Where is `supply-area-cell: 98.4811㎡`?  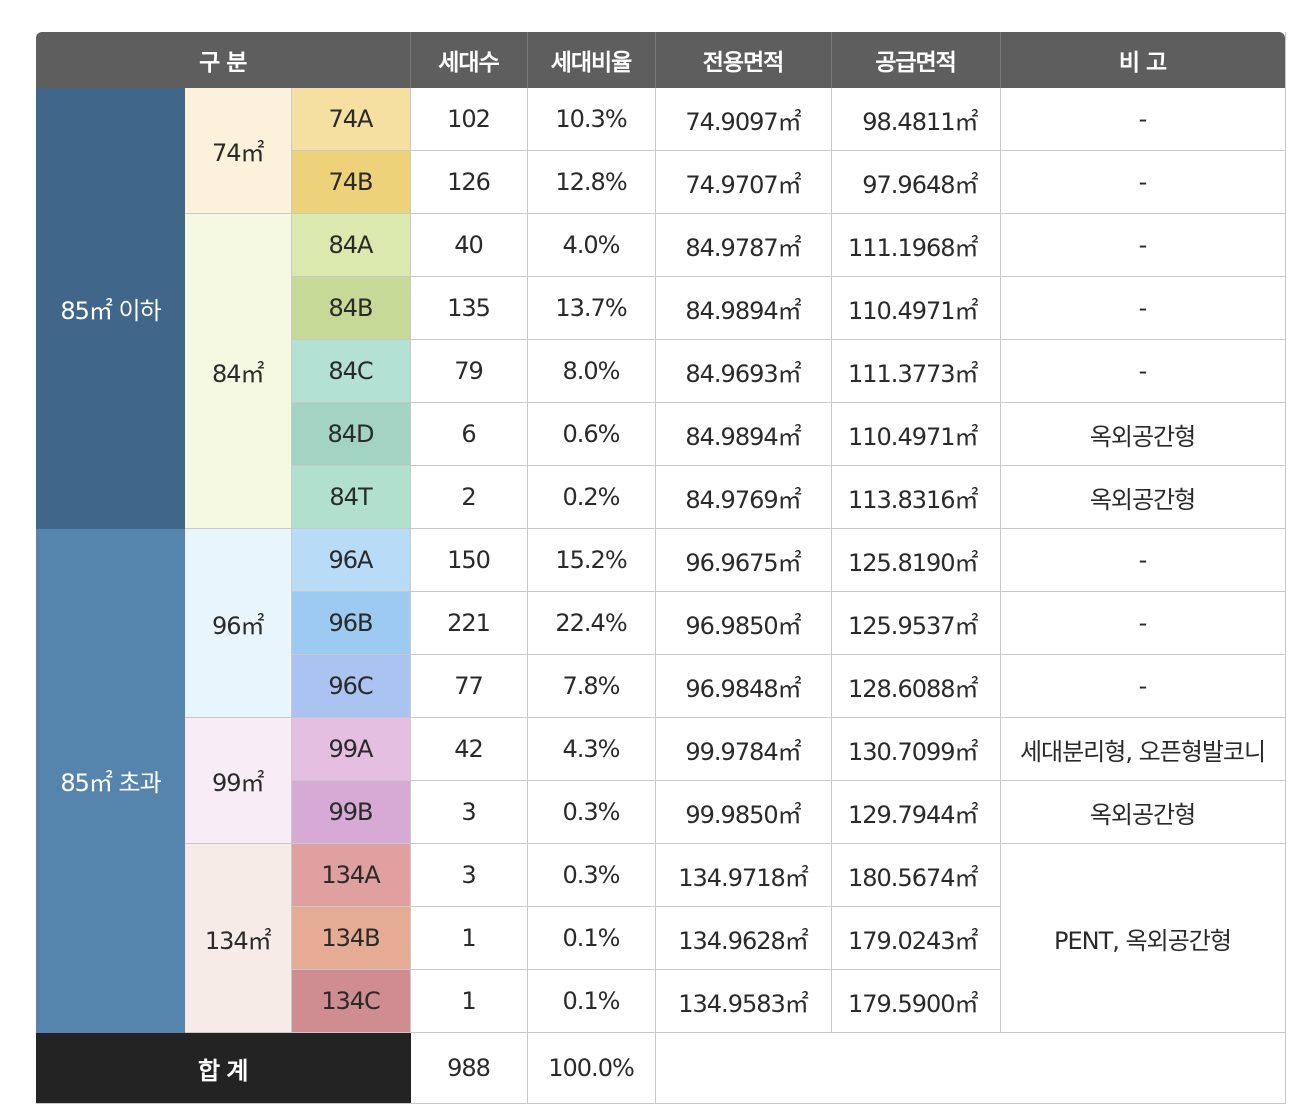
supply-area-cell: 98.4811㎡ is located at coordinates (916, 119).